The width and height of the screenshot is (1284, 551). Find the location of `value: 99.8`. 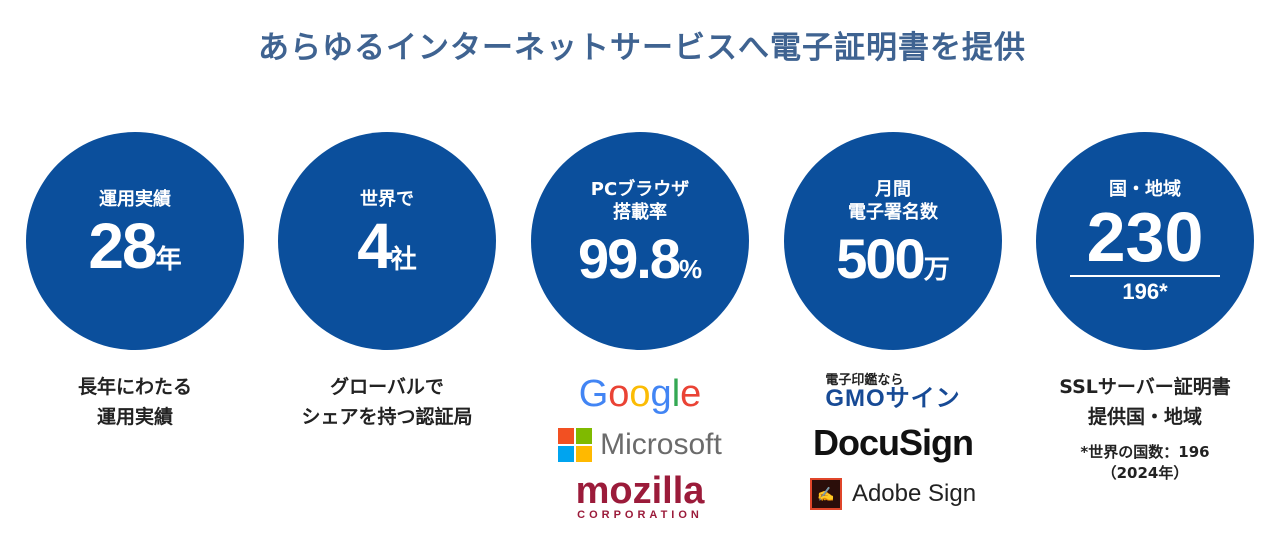

value: 99.8 is located at coordinates (629, 258).